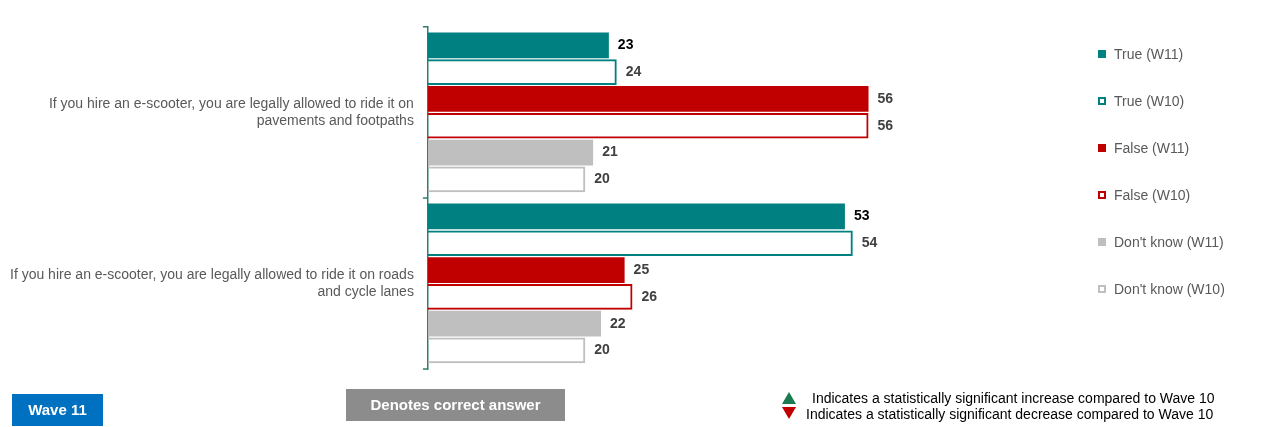 Image resolution: width=1267 pixels, height=427 pixels. What do you see at coordinates (211, 282) in the screenshot?
I see `y-tick-label: If you hire an e-scooter, you are legally allowed to ride it on roads and cycle lanes` at bounding box center [211, 282].